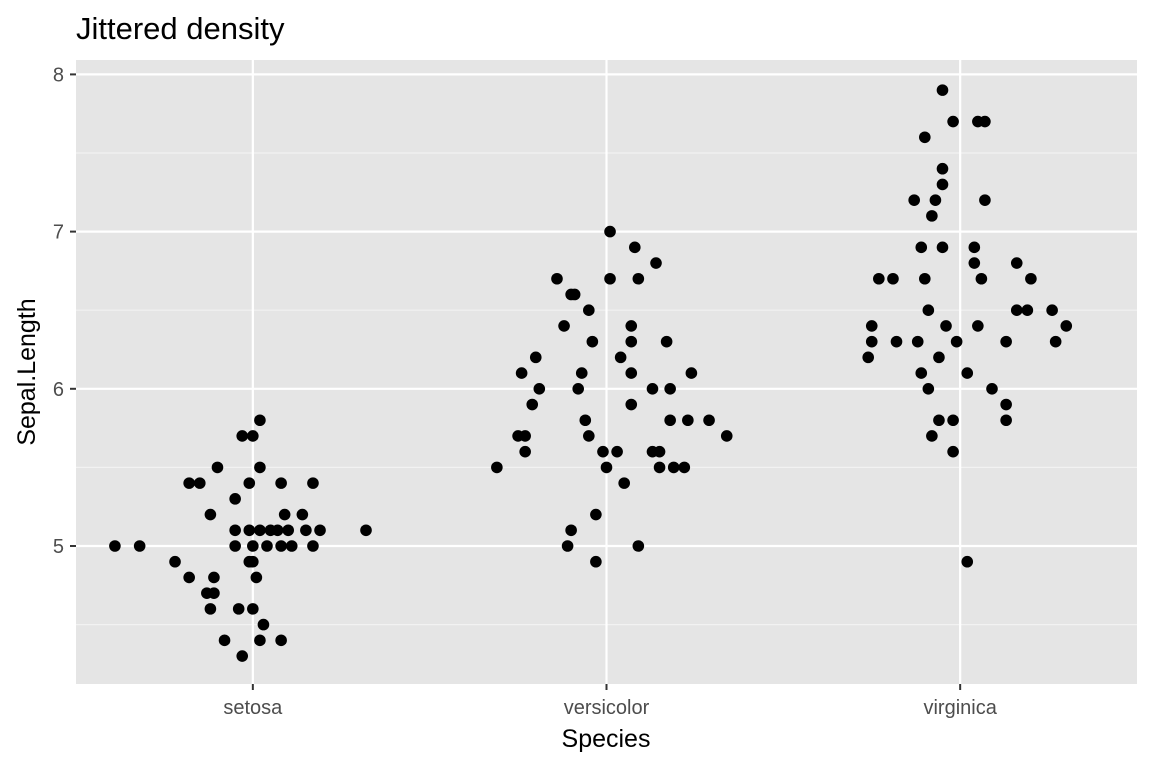 Image resolution: width=1152 pixels, height=768 pixels. I want to click on y-axis-title: Sepal.Length, so click(27, 371).